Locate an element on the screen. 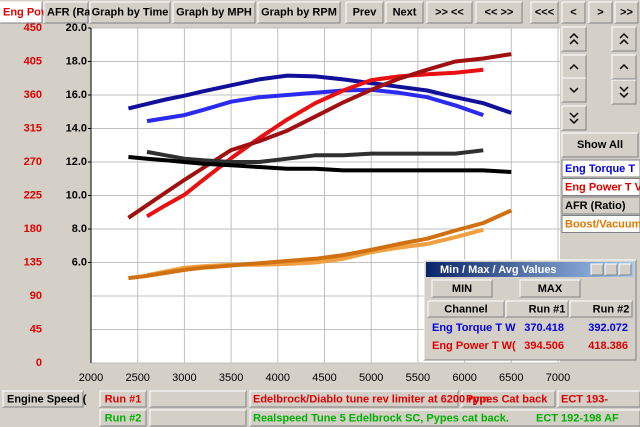 The width and height of the screenshot is (640, 427). run-blank-box is located at coordinates (198, 399).